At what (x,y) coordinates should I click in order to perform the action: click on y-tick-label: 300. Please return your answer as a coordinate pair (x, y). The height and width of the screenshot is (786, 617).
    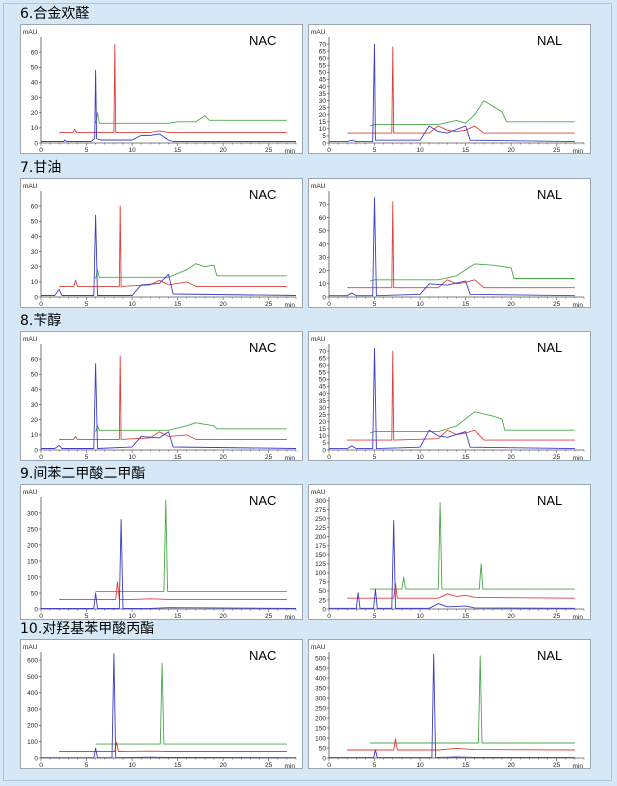
    Looking at the image, I should click on (320, 501).